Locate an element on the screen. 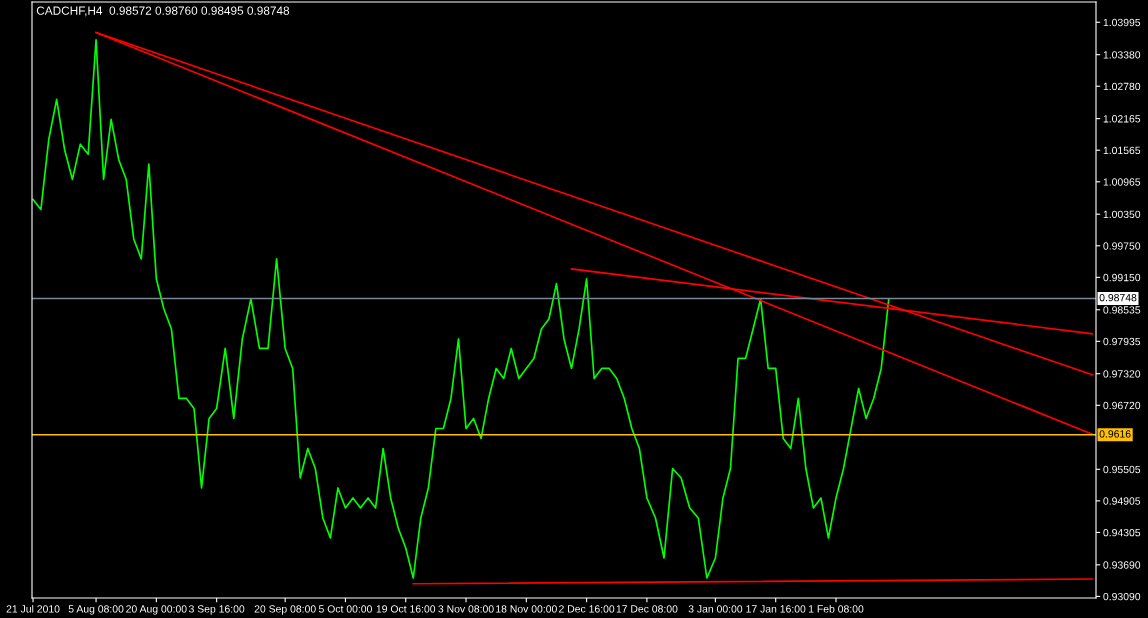  y-tick-label: 1.02165 is located at coordinates (1122, 119).